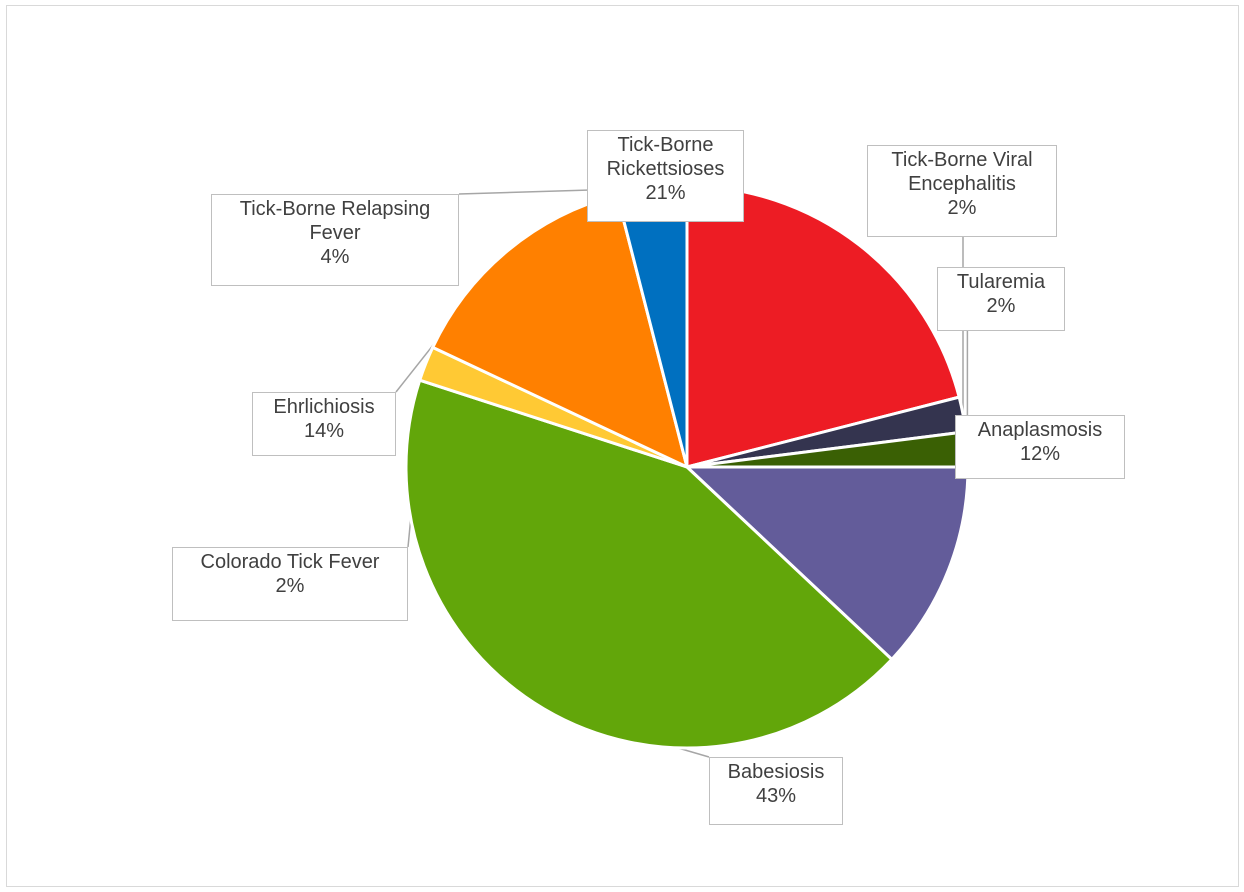  I want to click on data-label-category: Anaplasmosis, so click(1040, 430).